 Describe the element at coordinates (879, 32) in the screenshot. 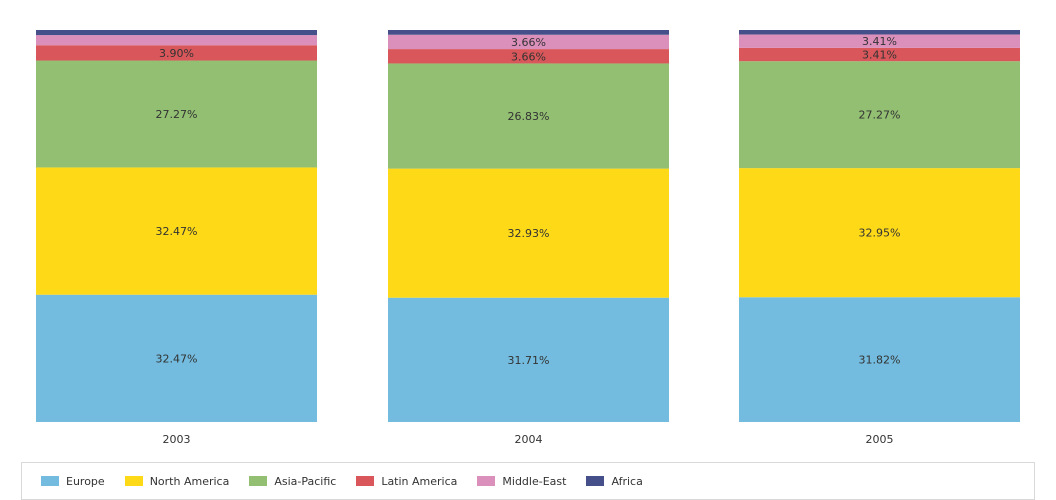

I see `bar-segment-africa-2005` at that location.